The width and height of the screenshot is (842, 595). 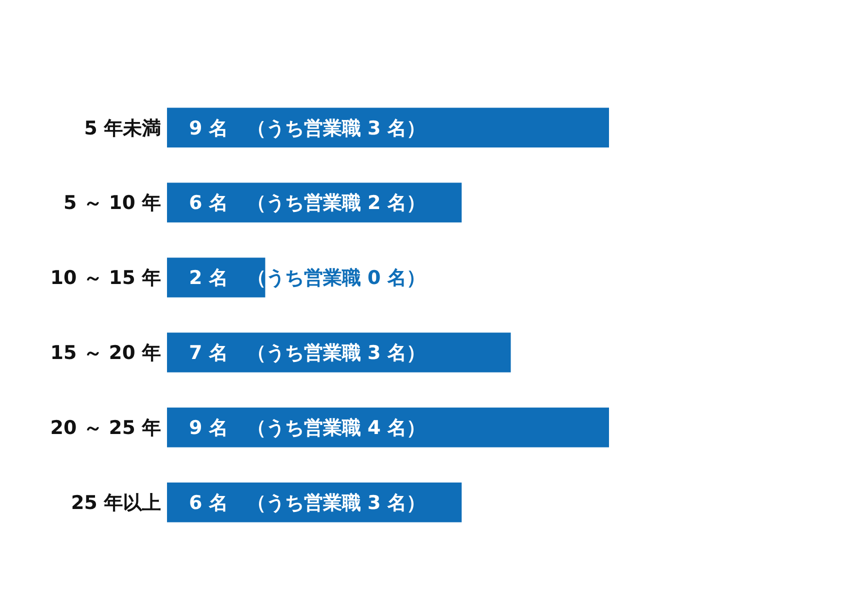 What do you see at coordinates (307, 428) in the screenshot?
I see `data-label: 9 名 （うち営業職 4 名）` at bounding box center [307, 428].